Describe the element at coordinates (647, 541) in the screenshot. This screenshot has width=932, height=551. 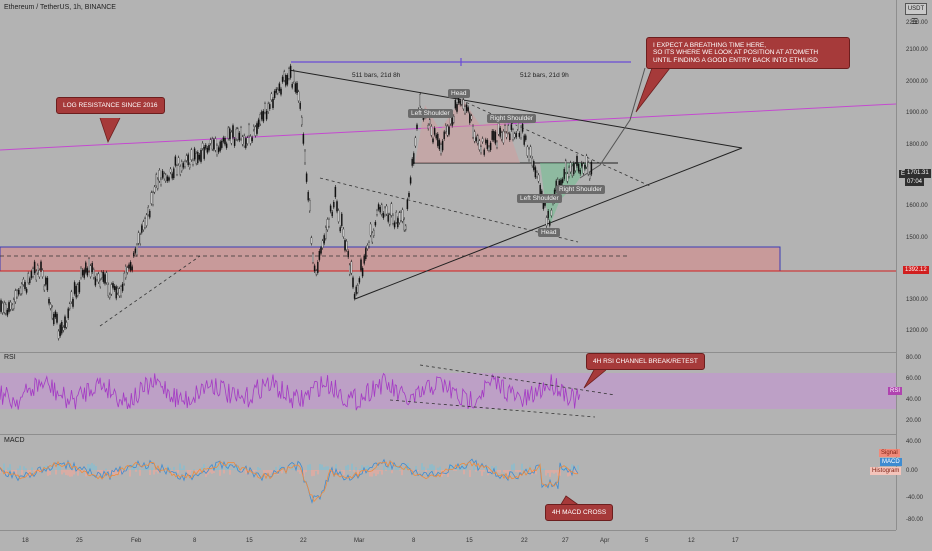
I see `date-tick: 5` at that location.